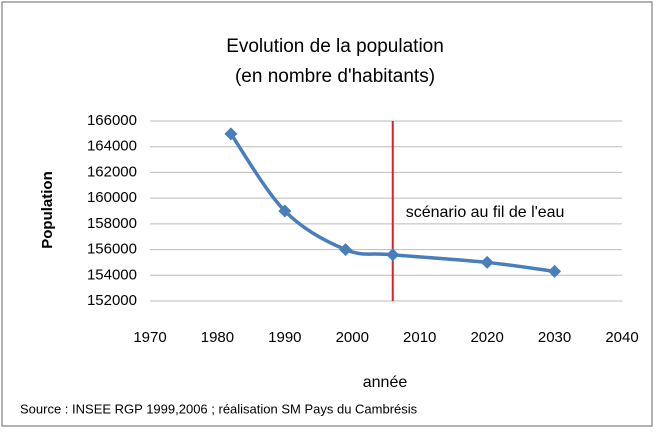 This screenshot has height=432, width=660. Describe the element at coordinates (352, 337) in the screenshot. I see `x-tick-label: 2000` at that location.